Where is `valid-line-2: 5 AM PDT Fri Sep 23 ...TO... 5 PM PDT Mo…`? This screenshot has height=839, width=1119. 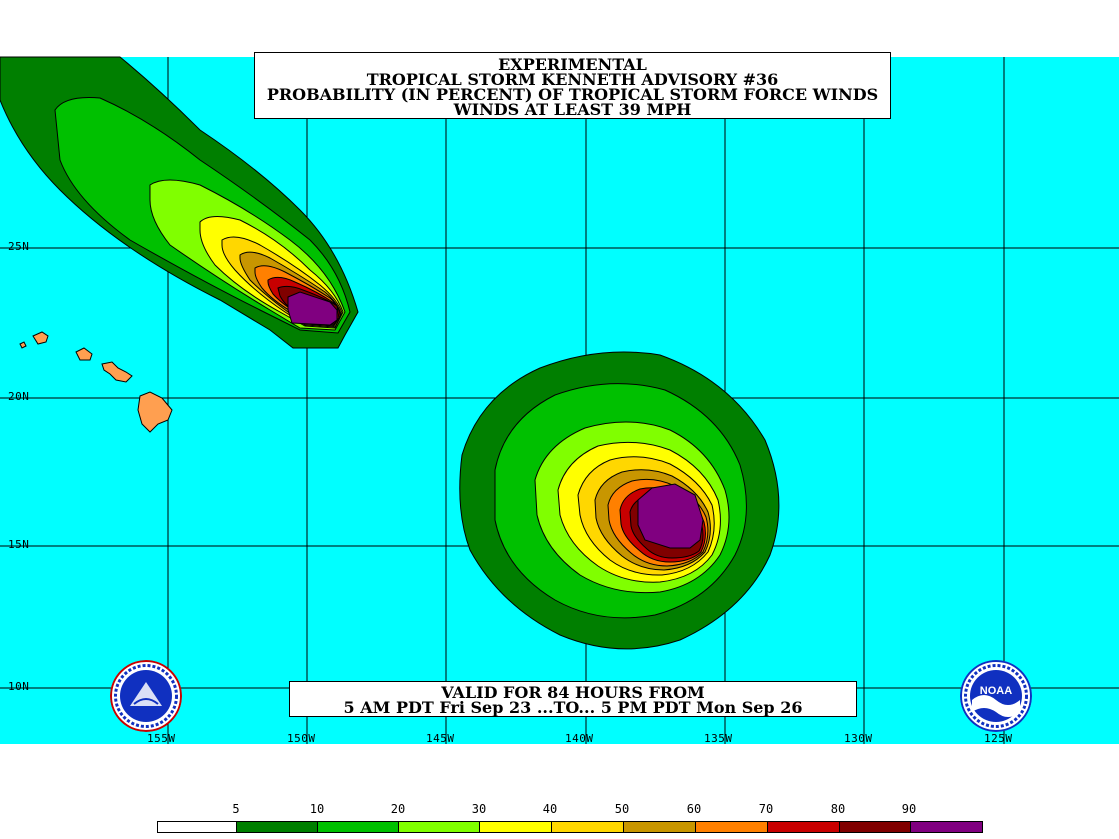 valid-line-2: 5 AM PDT Fri Sep 23 ...TO... 5 PM PDT Mo… is located at coordinates (573, 707).